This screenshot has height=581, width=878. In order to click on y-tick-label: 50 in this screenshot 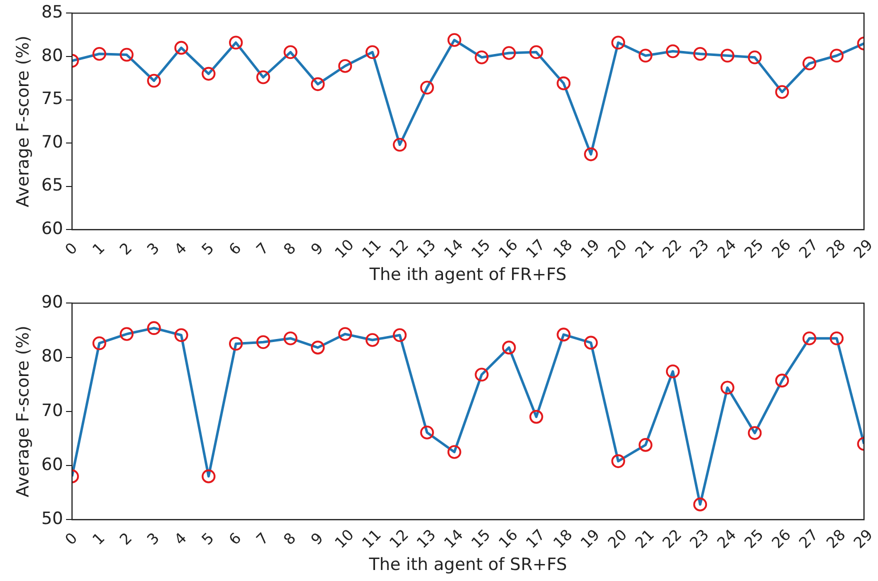, I will do `click(52, 519)`.